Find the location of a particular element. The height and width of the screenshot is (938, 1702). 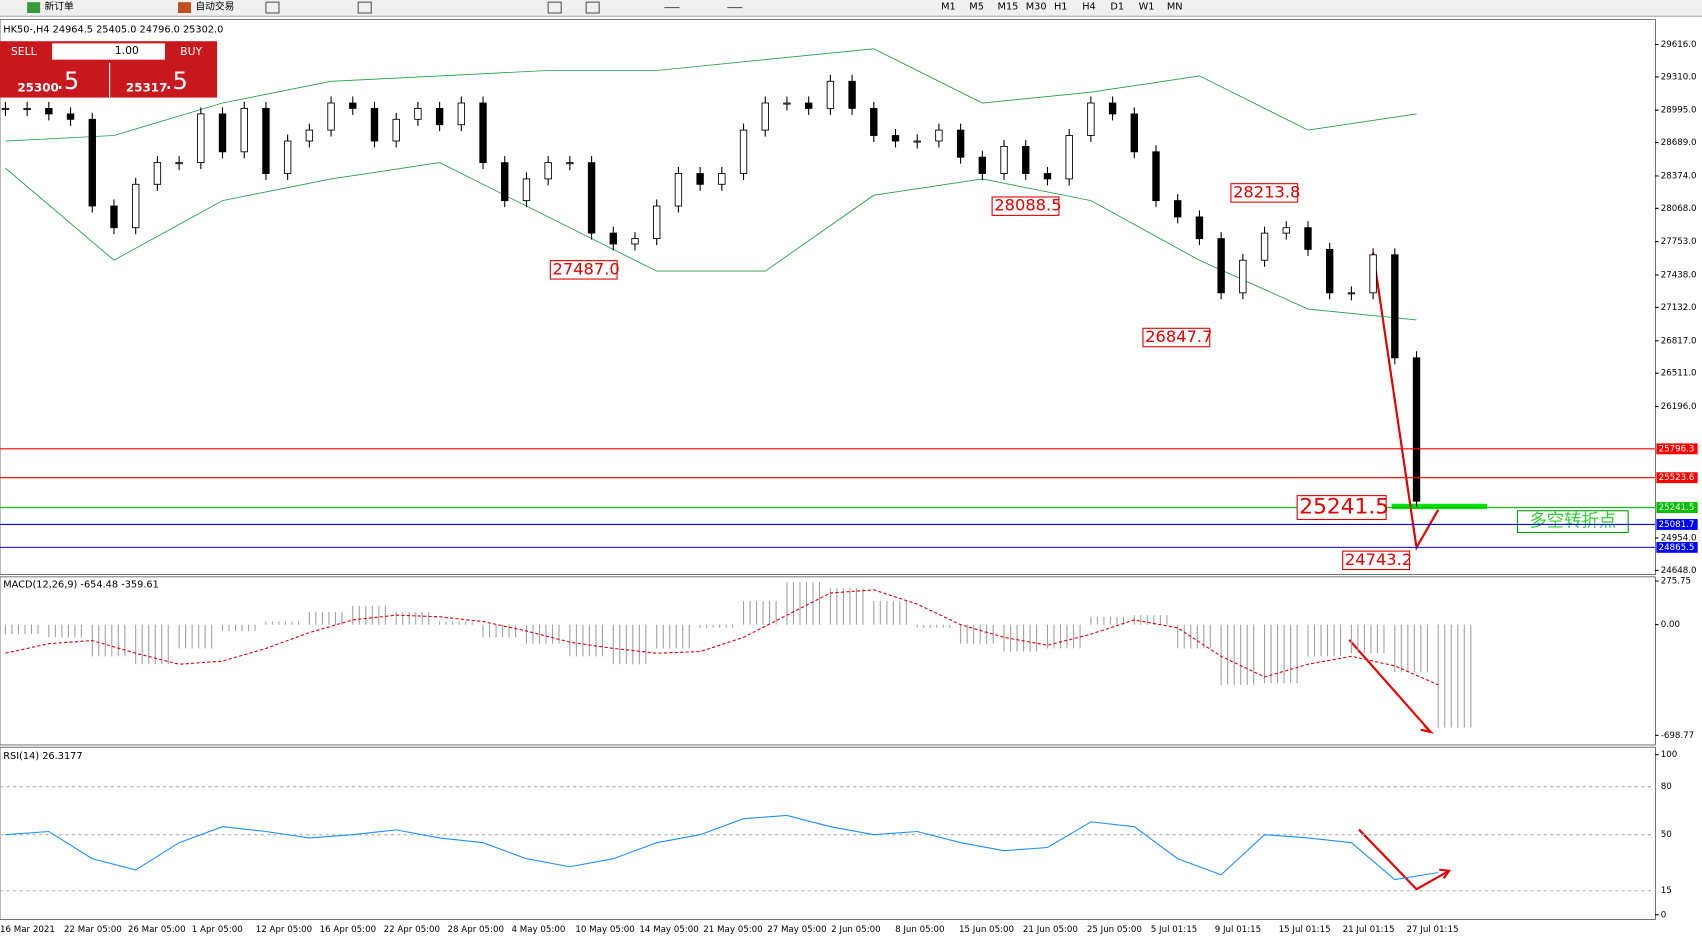

level-label: 25523.6 is located at coordinates (1677, 478).